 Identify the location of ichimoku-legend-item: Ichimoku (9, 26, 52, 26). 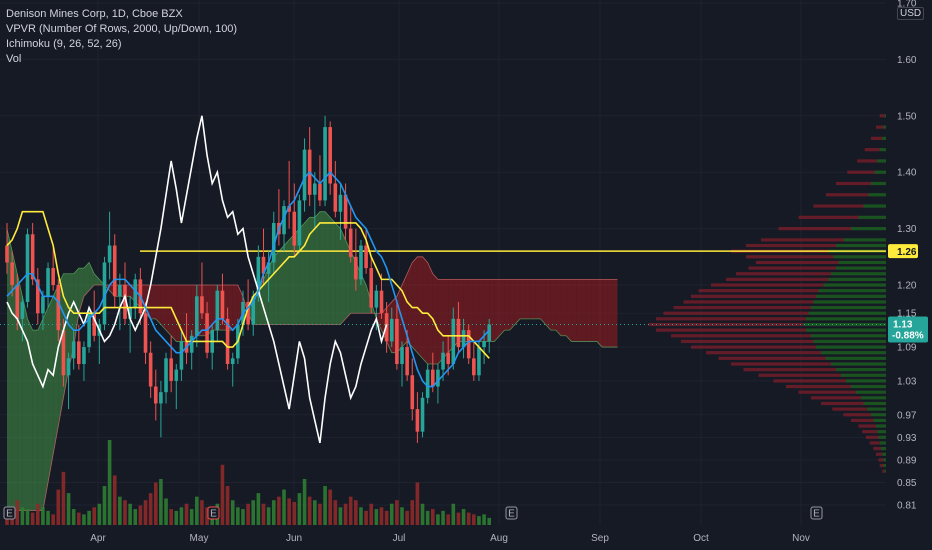
(64, 44).